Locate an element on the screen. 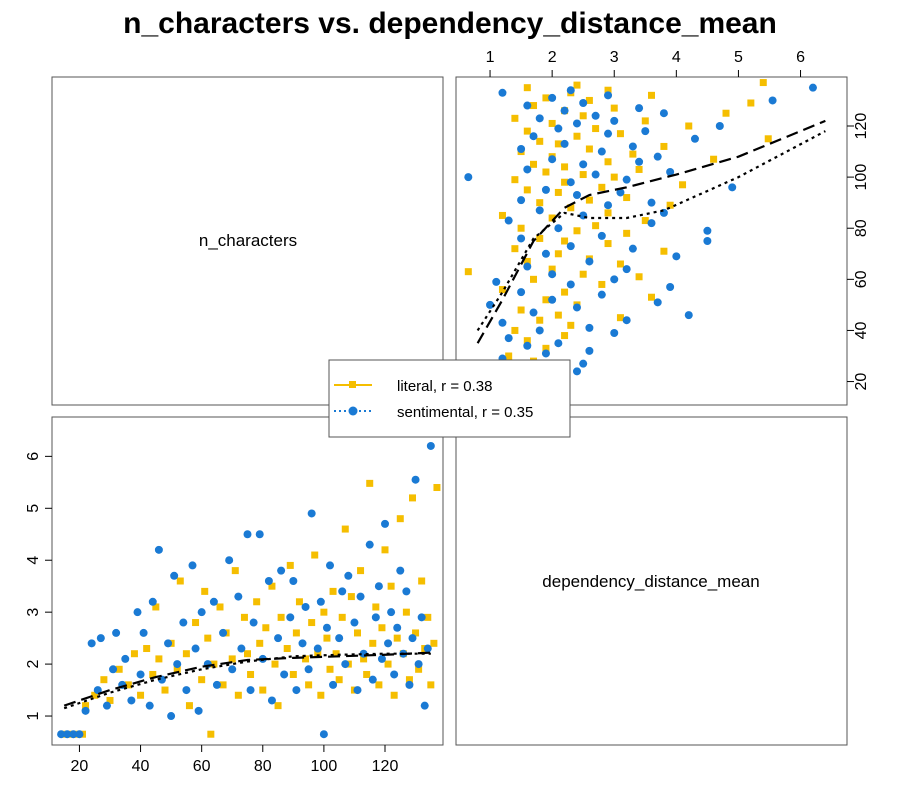  x-tick-label: 4 is located at coordinates (676, 57).